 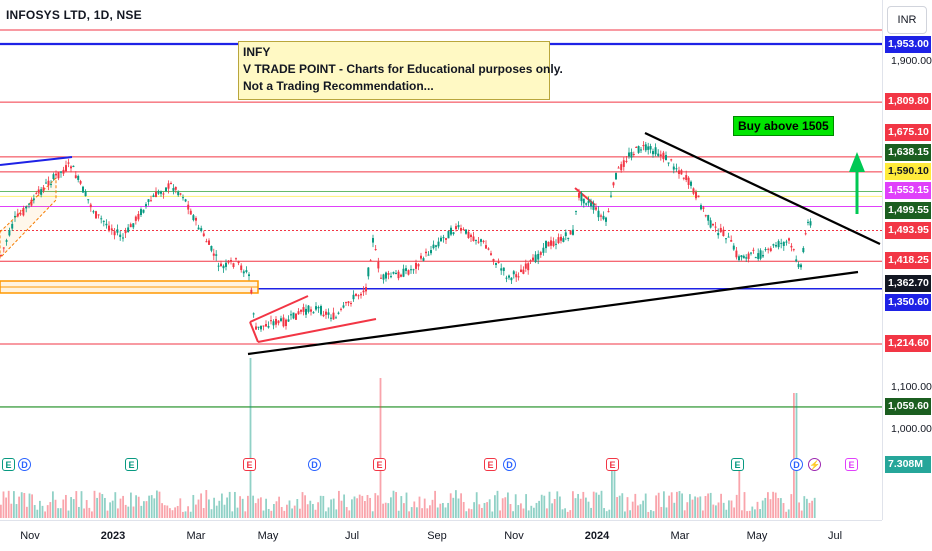 I want to click on buy-label: Buy above 1505, so click(x=783, y=126).